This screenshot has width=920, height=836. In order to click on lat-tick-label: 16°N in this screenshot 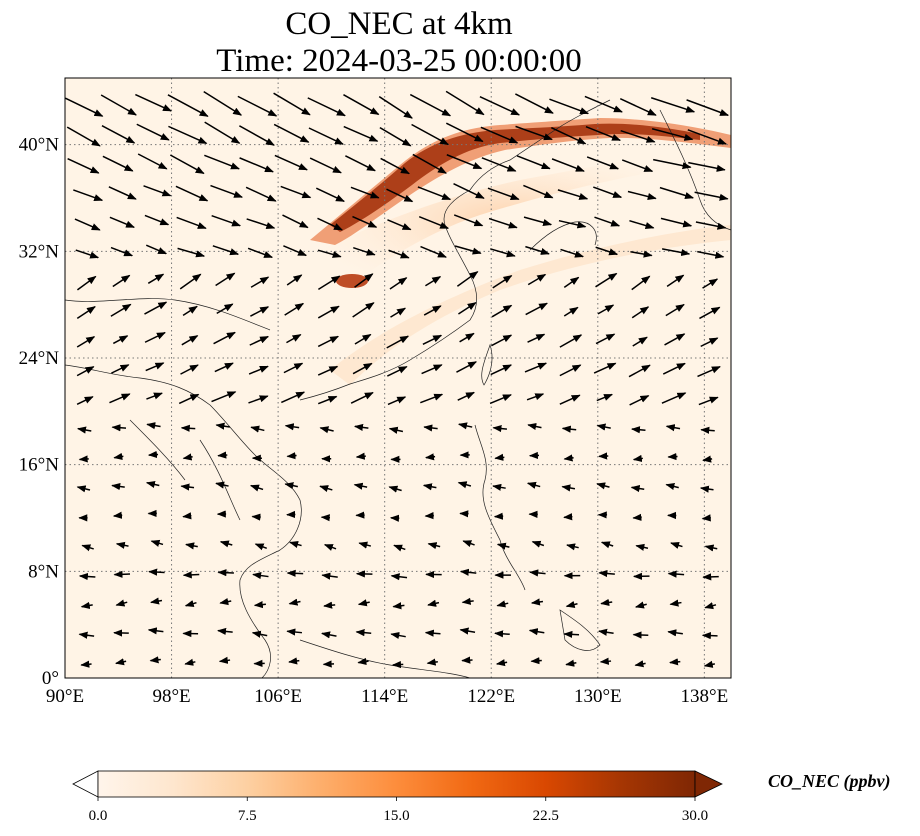, I will do `click(39, 465)`.